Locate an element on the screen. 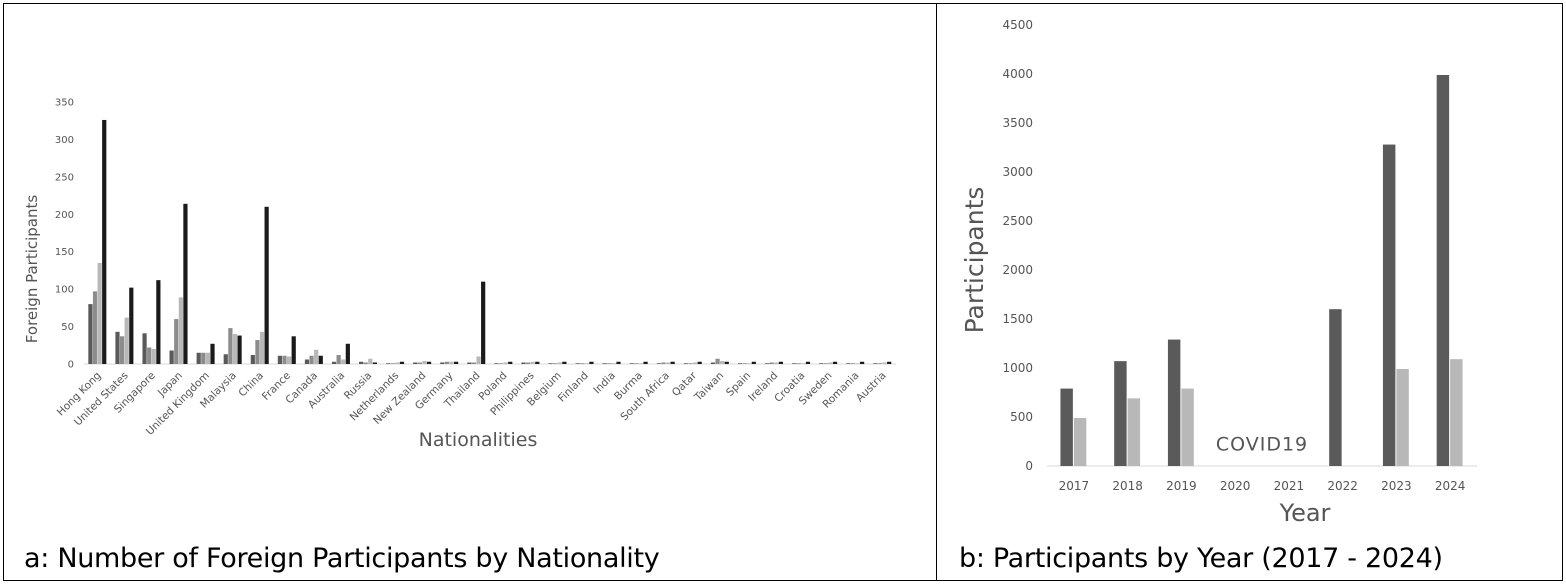  y-tick-label: 100 is located at coordinates (64, 290).